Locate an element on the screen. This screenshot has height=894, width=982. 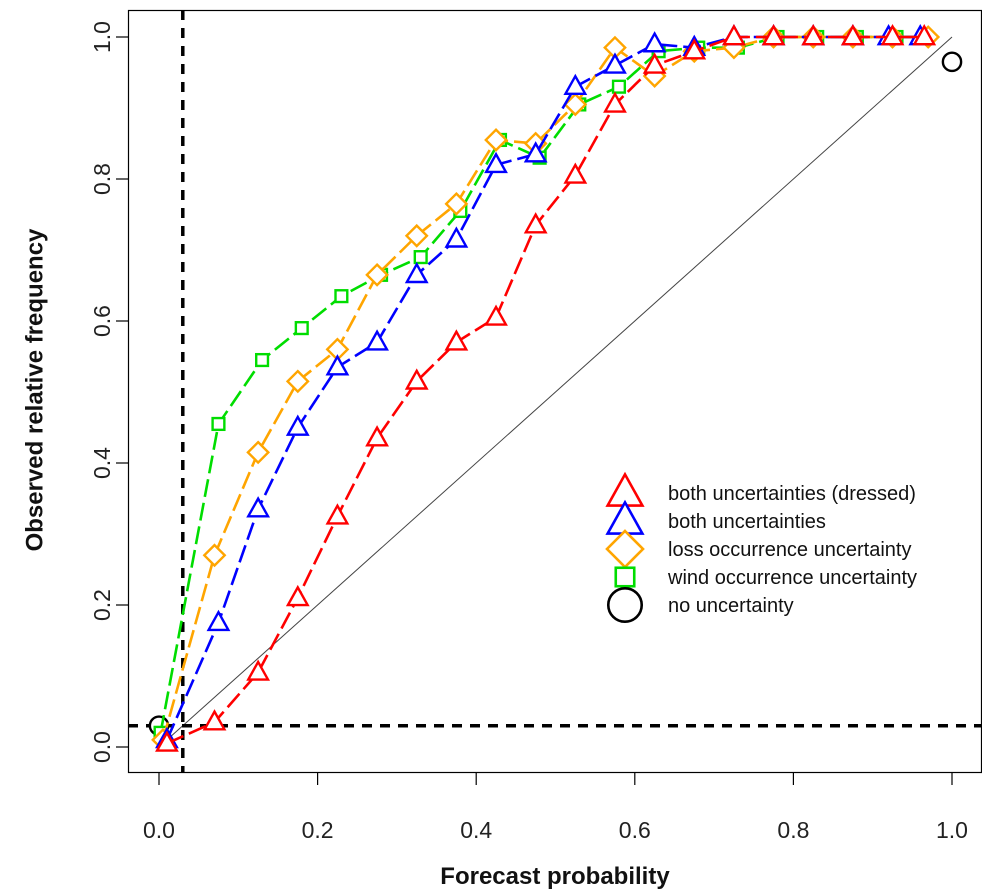
y-tick-label: 0.2 is located at coordinates (102, 605).